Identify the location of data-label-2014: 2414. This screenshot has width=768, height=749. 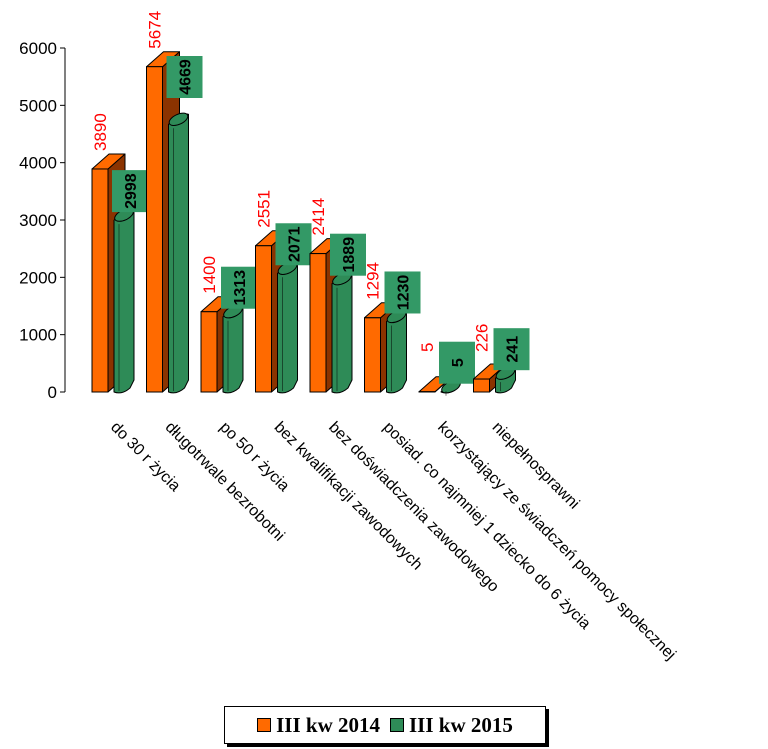
(318, 217).